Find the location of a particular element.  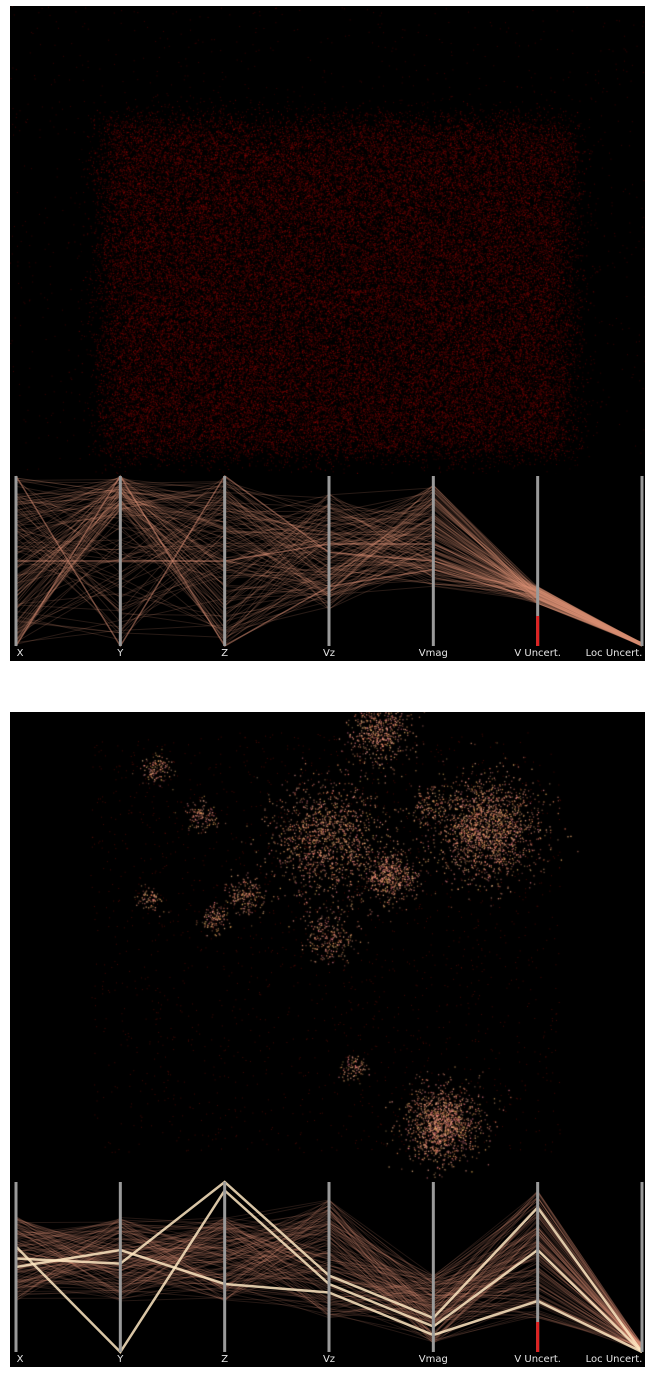

top-parallel-coordinates is located at coordinates (329, 561).